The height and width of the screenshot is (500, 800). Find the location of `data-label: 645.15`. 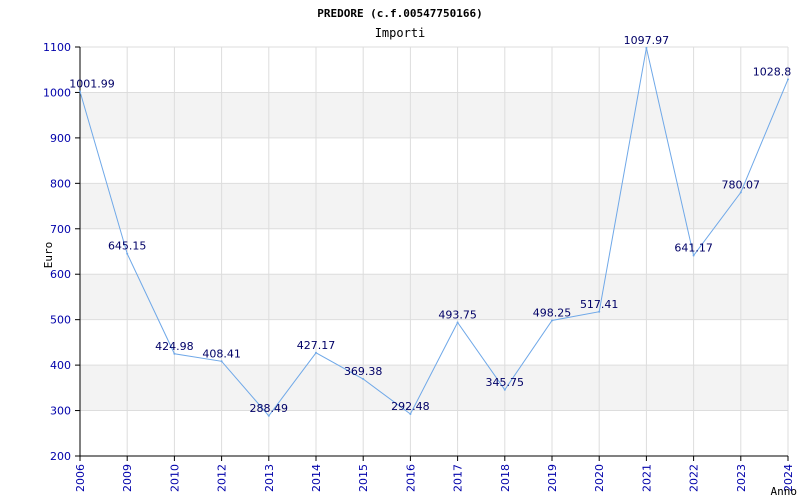

data-label: 645.15 is located at coordinates (127, 246).